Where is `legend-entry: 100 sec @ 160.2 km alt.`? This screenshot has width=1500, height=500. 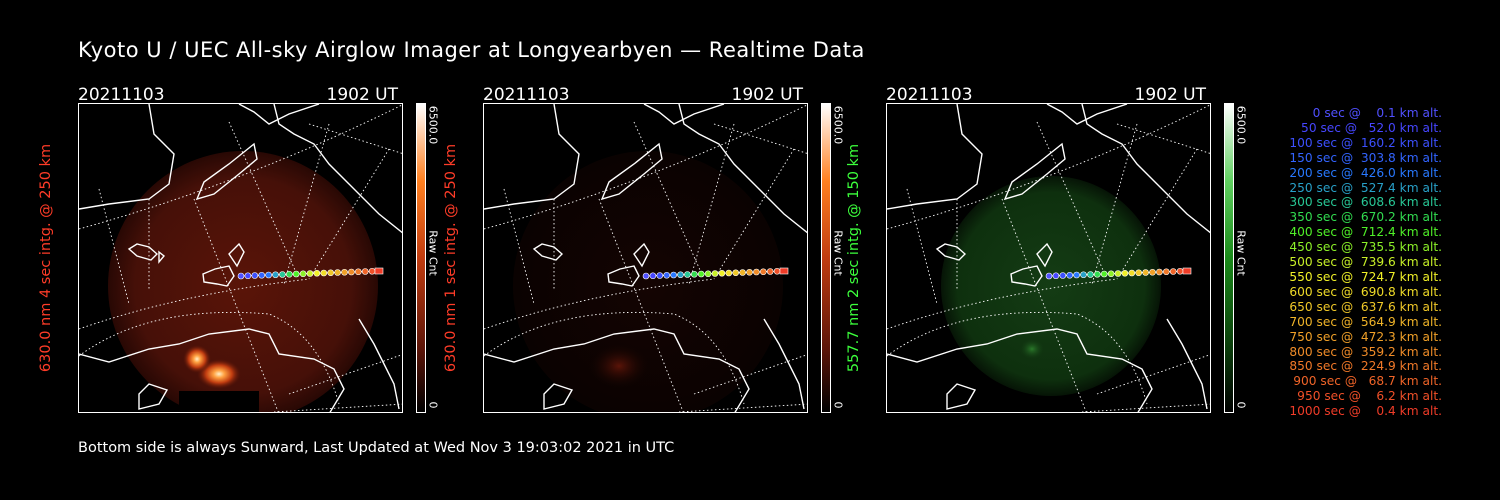
legend-entry: 100 sec @ 160.2 km alt. is located at coordinates (1363, 142).